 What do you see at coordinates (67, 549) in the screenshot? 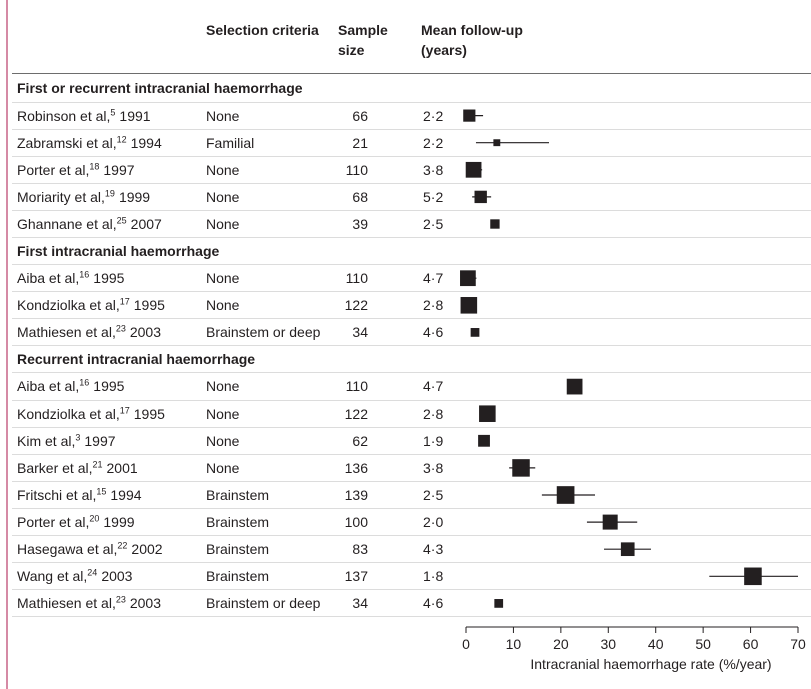
I see `study-name: Hasegawa et al,` at bounding box center [67, 549].